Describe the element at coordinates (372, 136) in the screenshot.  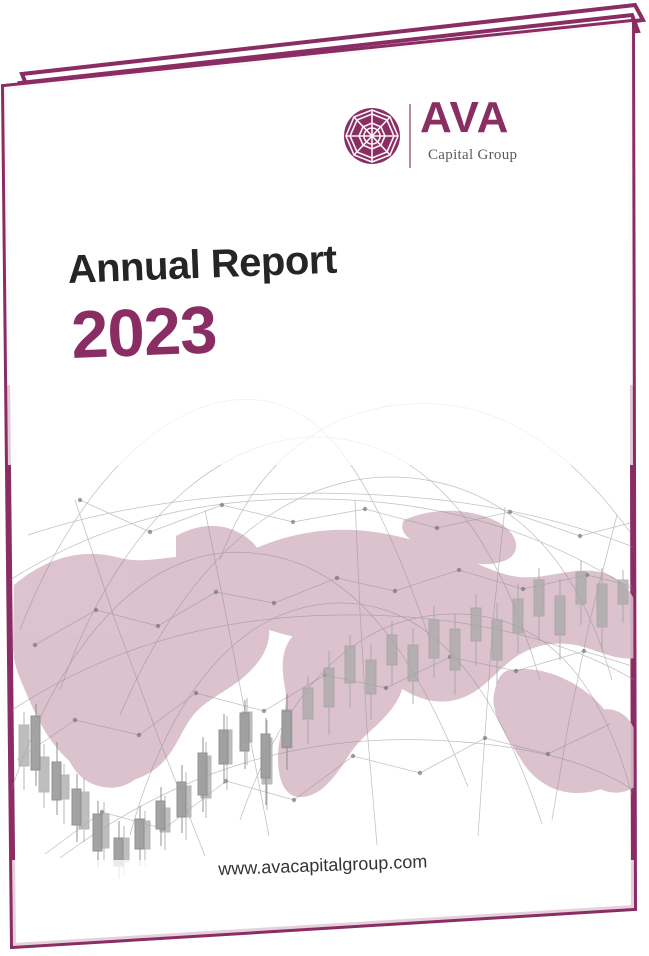
I see `brand-mark-icon` at that location.